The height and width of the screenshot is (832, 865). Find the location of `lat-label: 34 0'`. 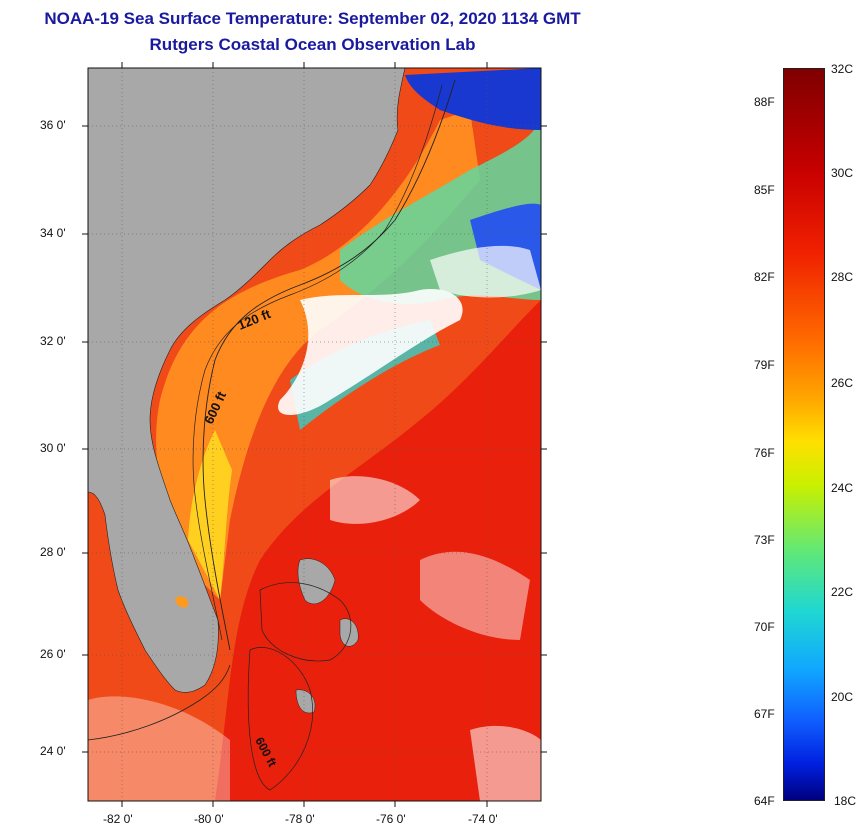

lat-label: 34 0' is located at coordinates (53, 233).